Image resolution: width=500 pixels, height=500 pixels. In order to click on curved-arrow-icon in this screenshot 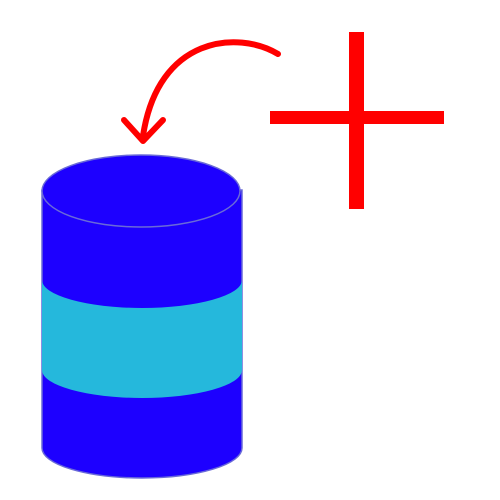, I will do `click(201, 91)`.